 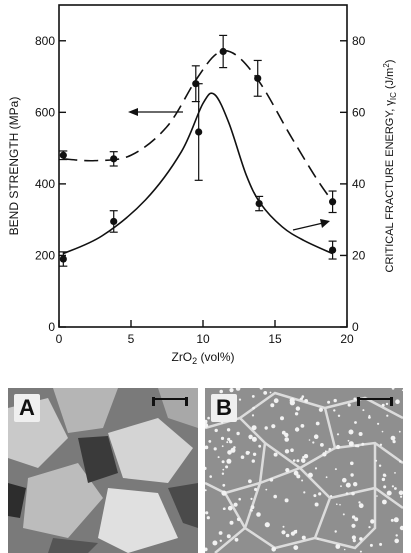 What do you see at coordinates (45, 112) in the screenshot?
I see `y-tick-label-left: 600` at bounding box center [45, 112].